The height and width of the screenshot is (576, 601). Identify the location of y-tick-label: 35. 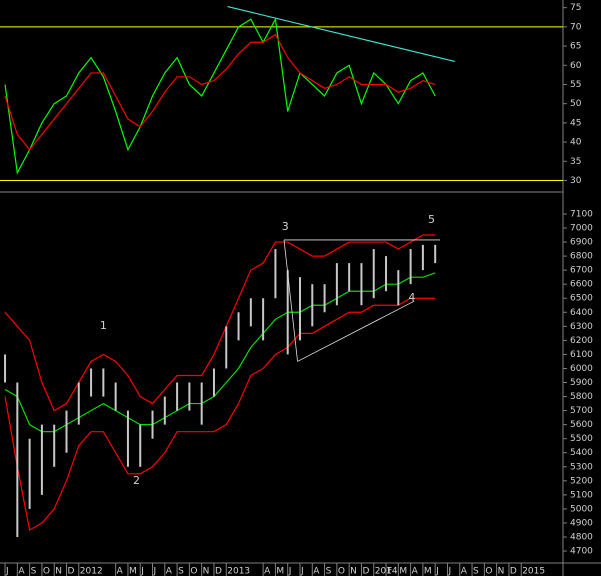
(575, 162).